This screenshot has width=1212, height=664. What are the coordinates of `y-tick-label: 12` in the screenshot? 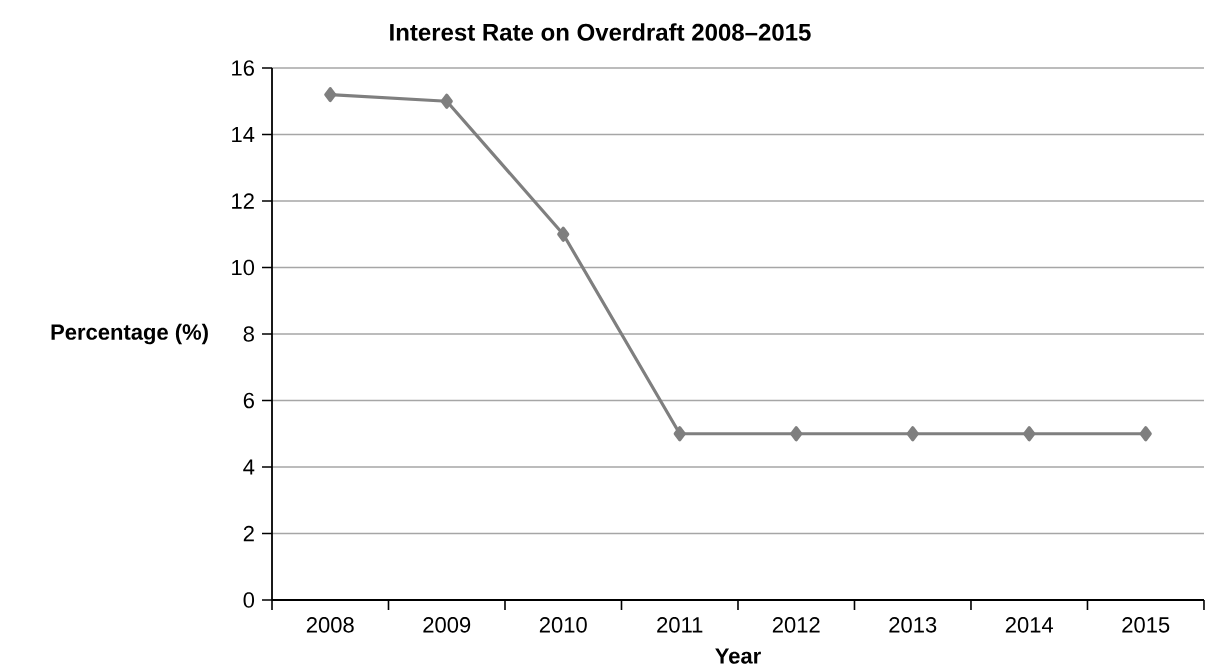 It's located at (243, 201).